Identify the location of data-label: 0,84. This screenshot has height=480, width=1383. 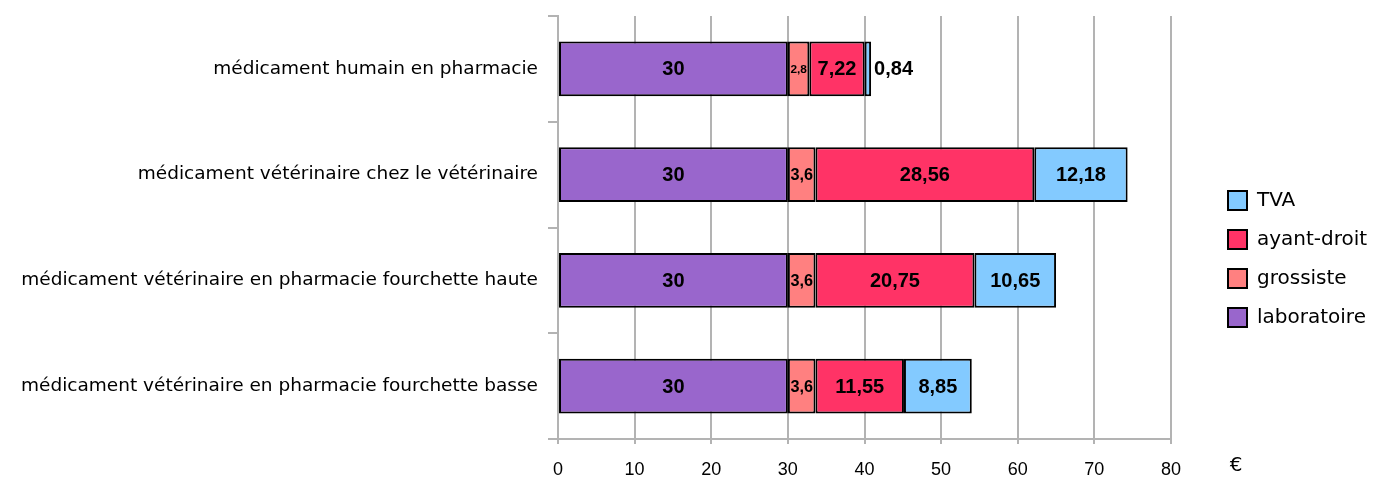
(894, 68).